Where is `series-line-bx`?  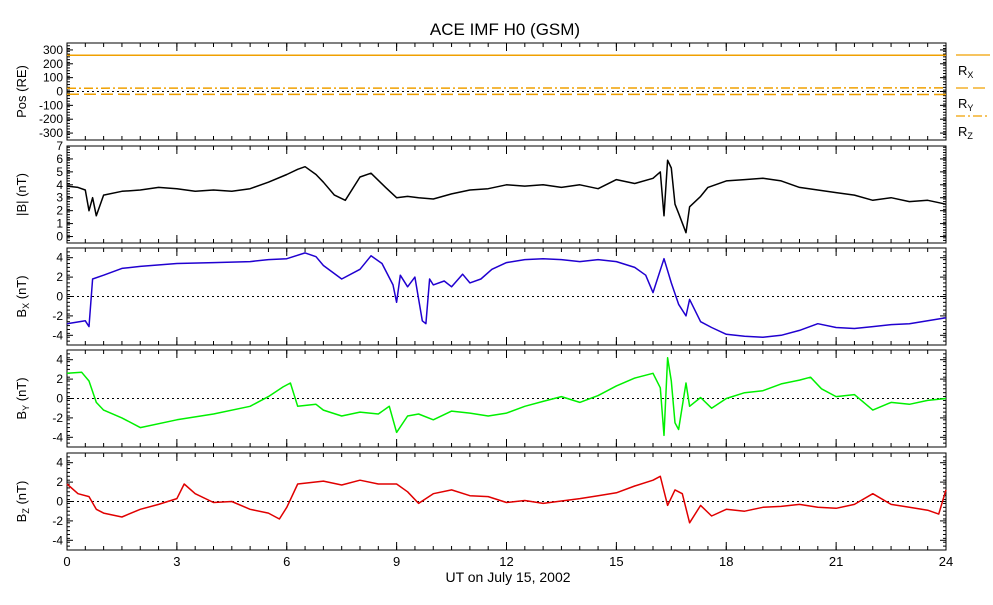
series-line-bx is located at coordinates (506, 295).